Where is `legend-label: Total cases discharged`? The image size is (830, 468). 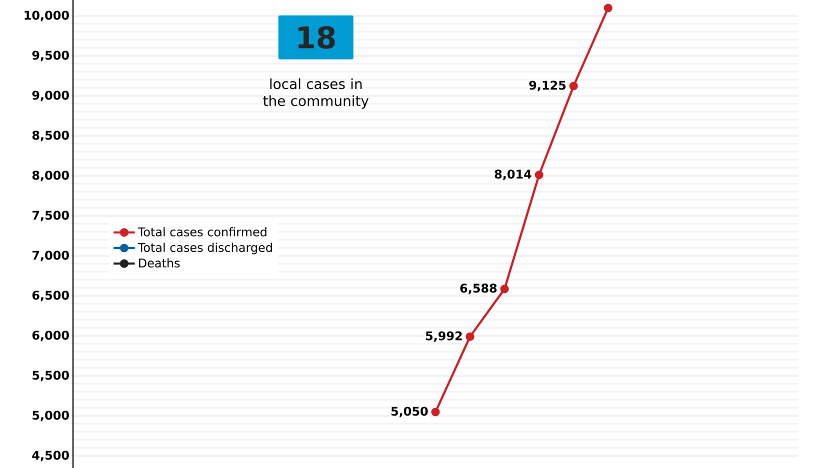
legend-label: Total cases discharged is located at coordinates (205, 248).